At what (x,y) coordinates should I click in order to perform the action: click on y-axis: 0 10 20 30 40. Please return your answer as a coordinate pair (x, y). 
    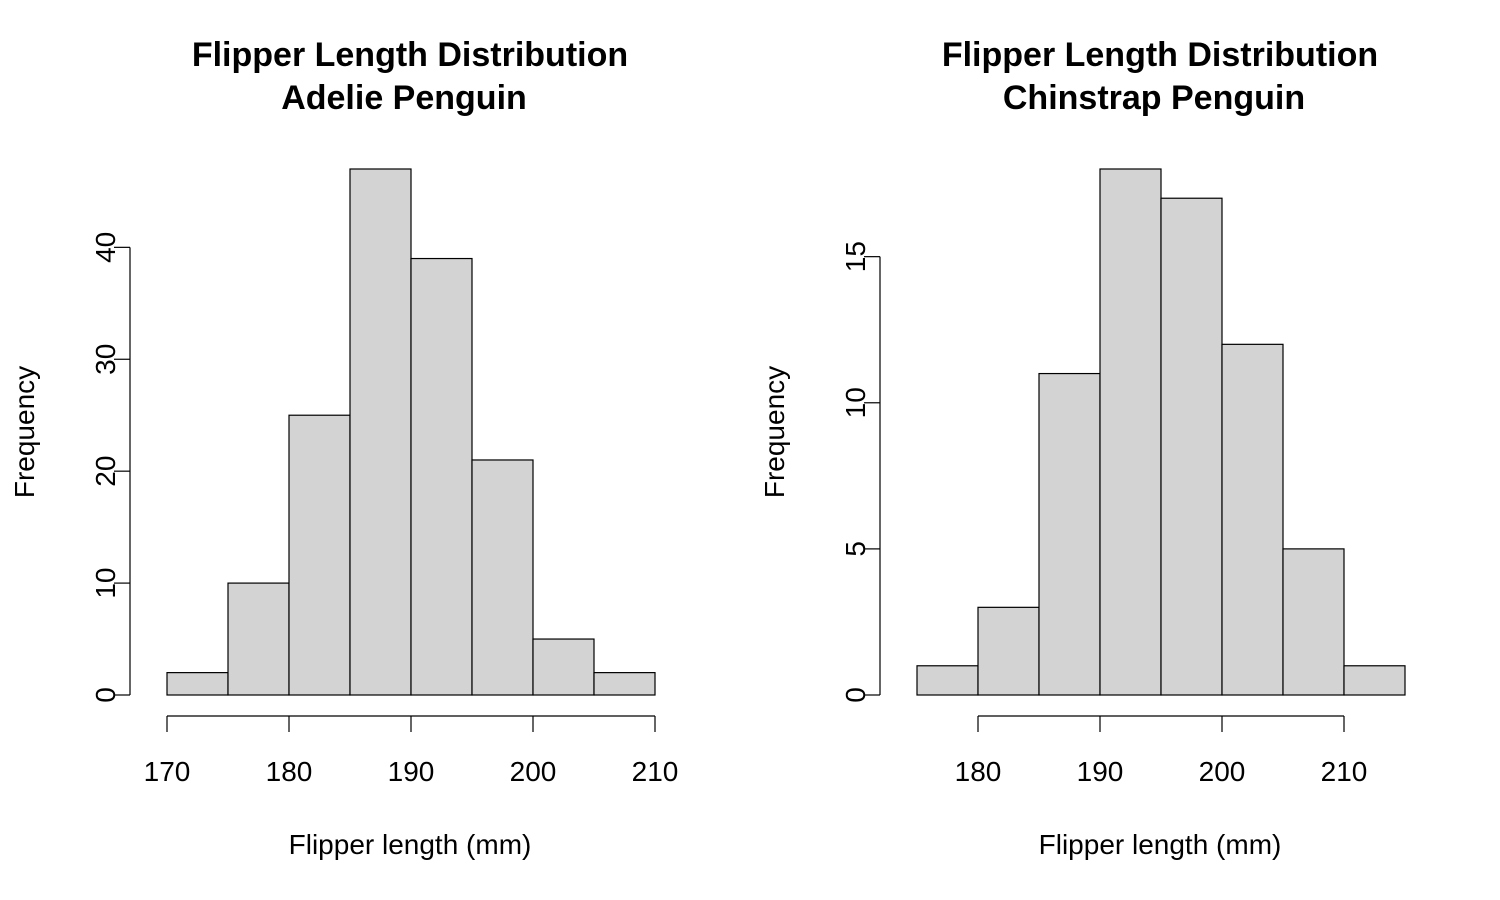
    Looking at the image, I should click on (110, 467).